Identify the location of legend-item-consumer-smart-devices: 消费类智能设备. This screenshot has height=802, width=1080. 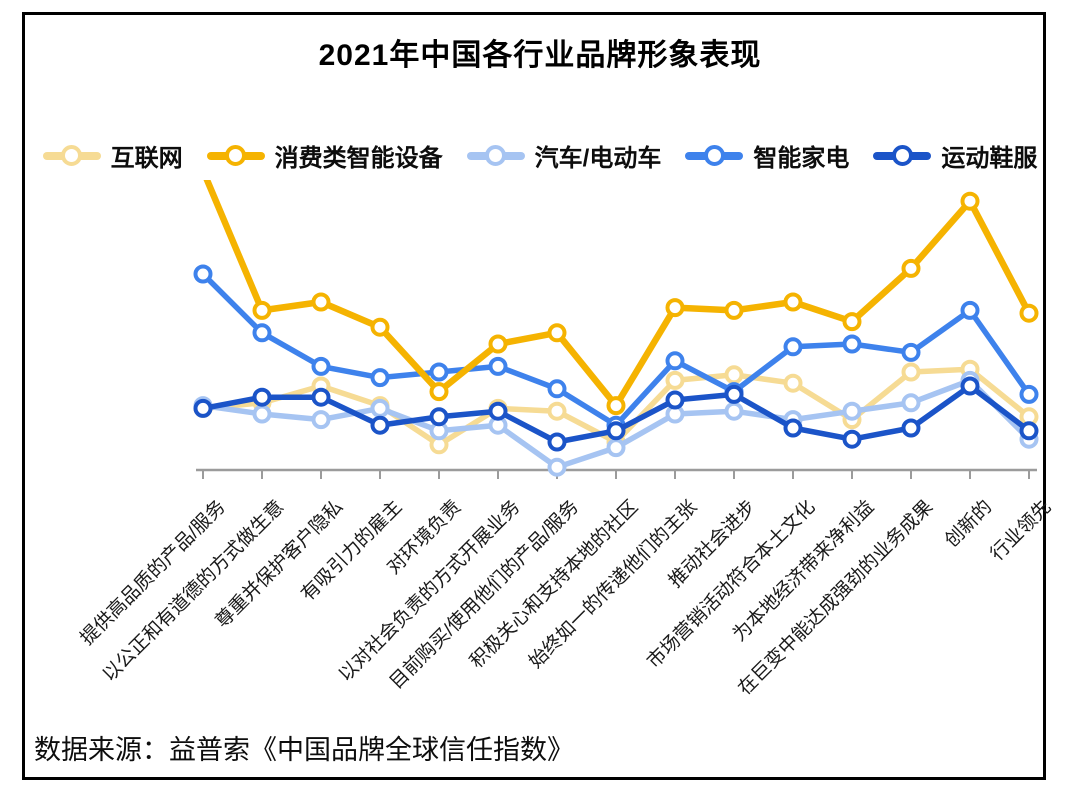
(324, 155).